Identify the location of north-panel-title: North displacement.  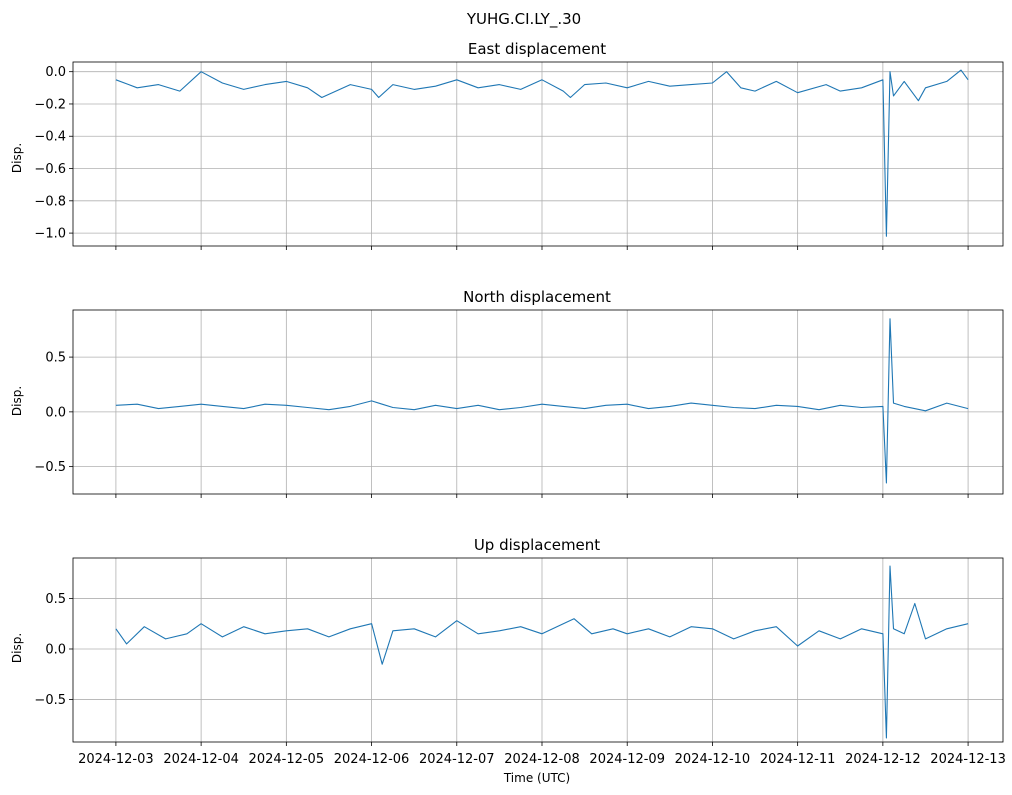
(537, 297).